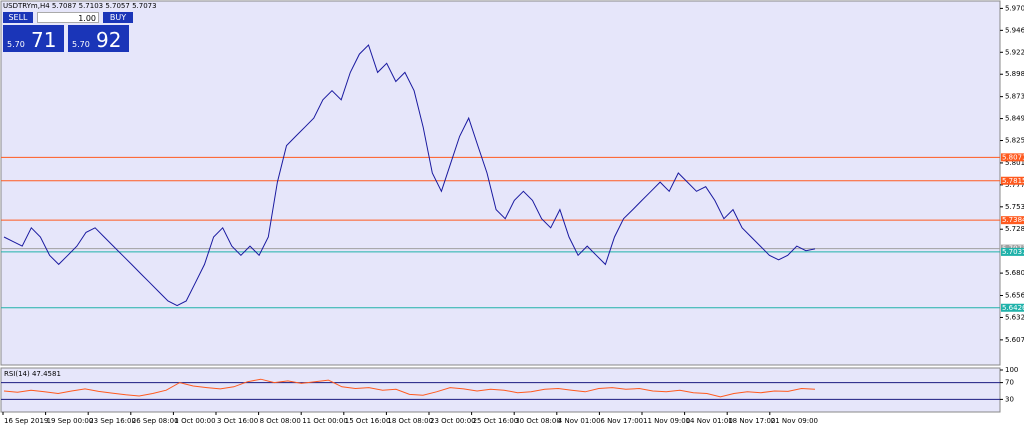 The width and height of the screenshot is (1024, 430). Describe the element at coordinates (621, 421) in the screenshot. I see `x-tick-label: 6 Nov 17:00` at that location.